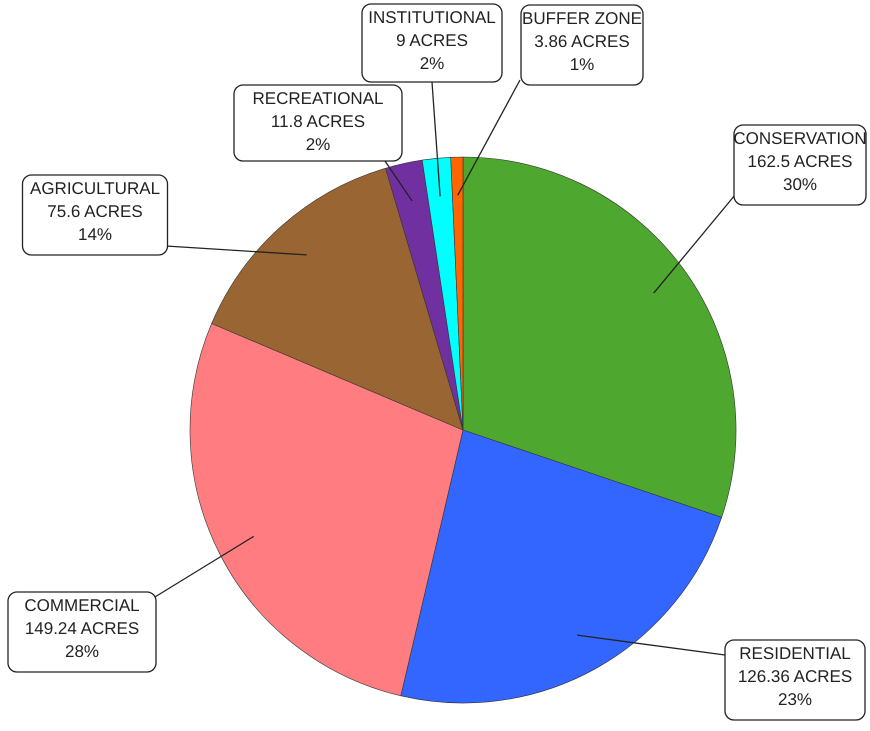 The height and width of the screenshot is (731, 870). Describe the element at coordinates (95, 223) in the screenshot. I see `data-label: 75.6 ACRES 14%` at that location.